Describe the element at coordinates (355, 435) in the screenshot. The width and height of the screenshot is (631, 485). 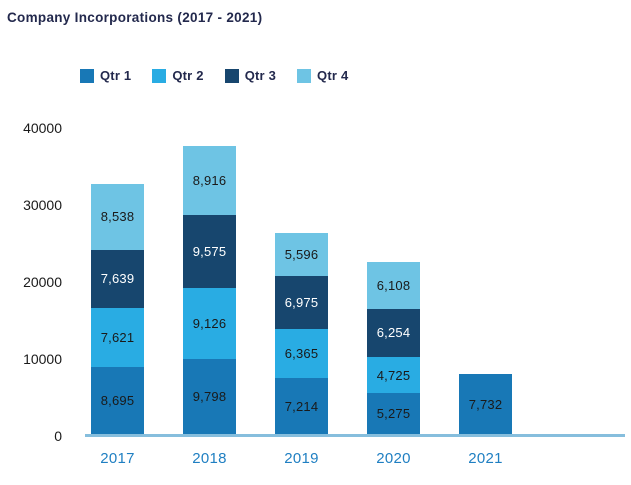
I see `x-axis-baseline` at that location.